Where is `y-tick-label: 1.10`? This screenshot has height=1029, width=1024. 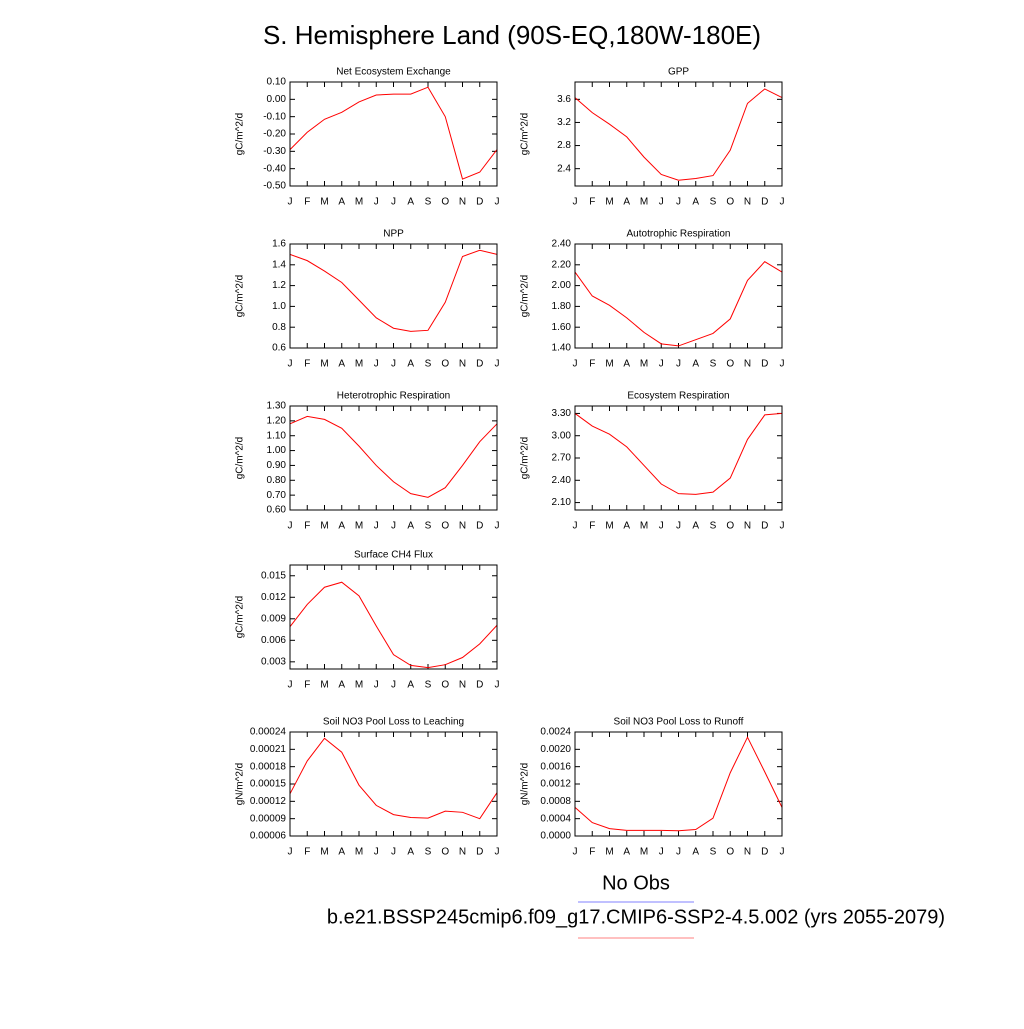 y-tick-label: 1.10 is located at coordinates (277, 435).